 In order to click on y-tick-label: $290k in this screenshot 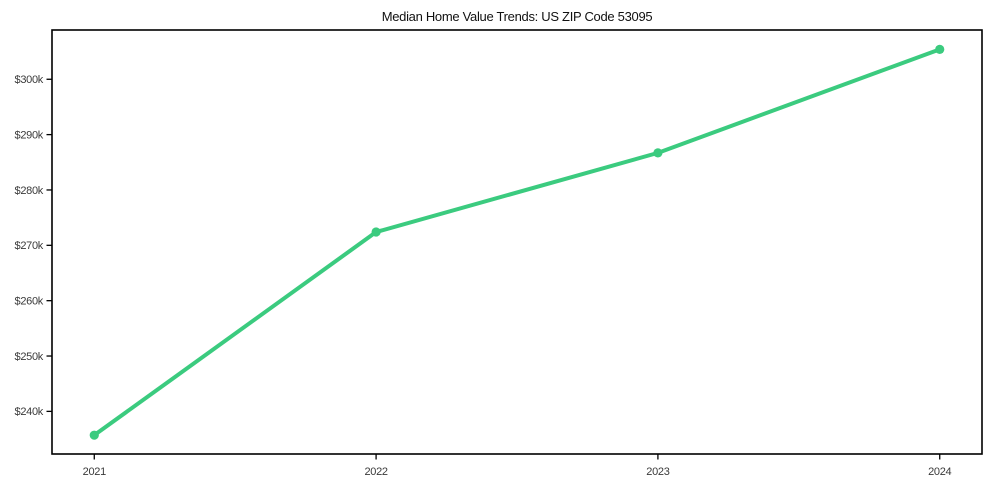, I will do `click(29, 135)`.